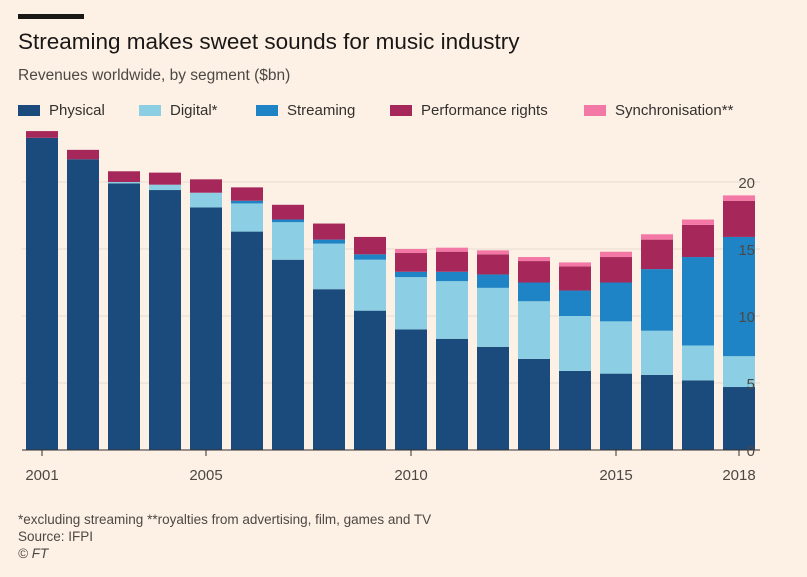 This screenshot has width=807, height=577. Describe the element at coordinates (247, 202) in the screenshot. I see `bar-2006-streaming` at that location.